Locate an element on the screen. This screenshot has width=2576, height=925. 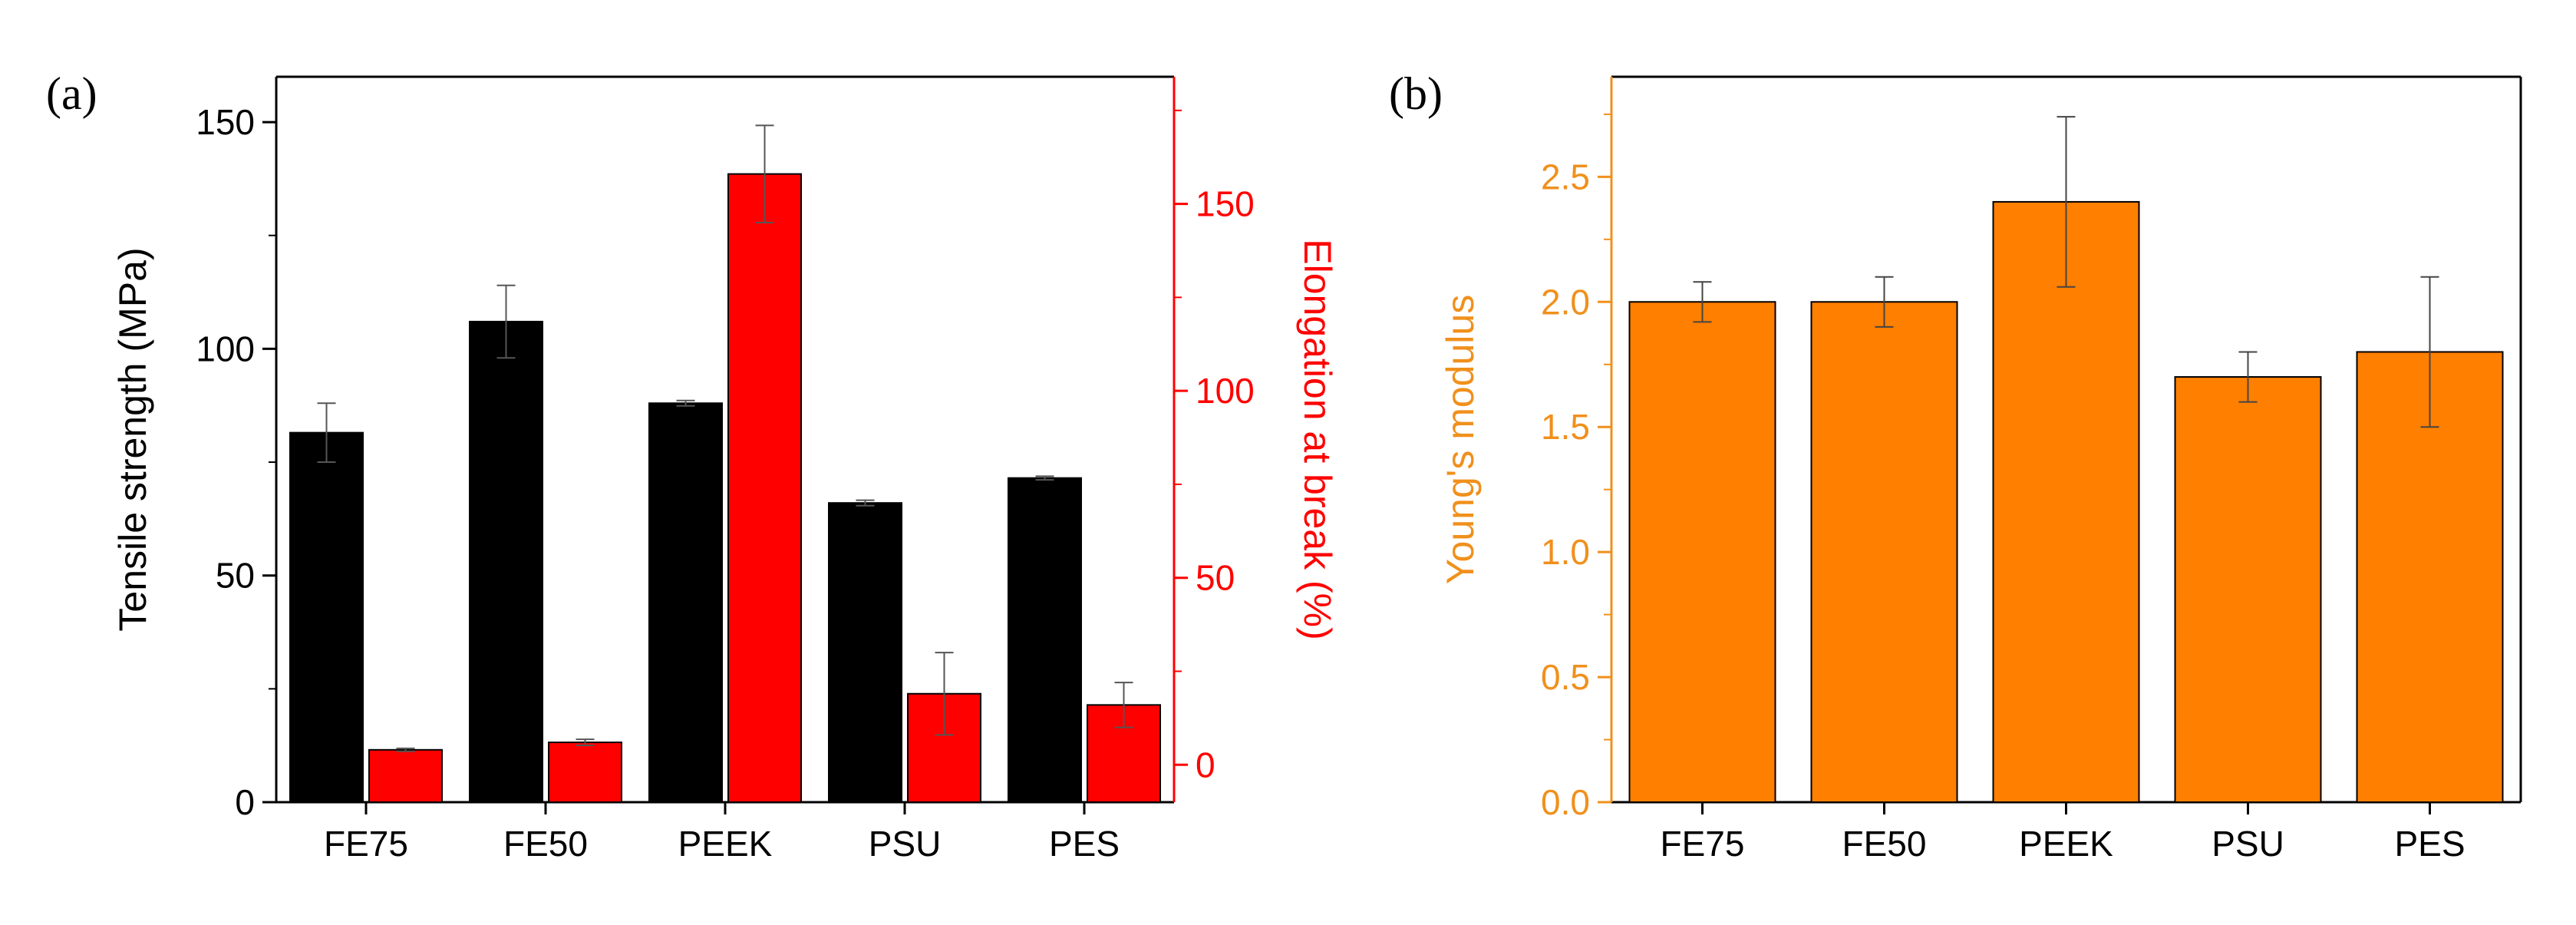
chart-b-x-tick-label: FE75 is located at coordinates (1703, 844).